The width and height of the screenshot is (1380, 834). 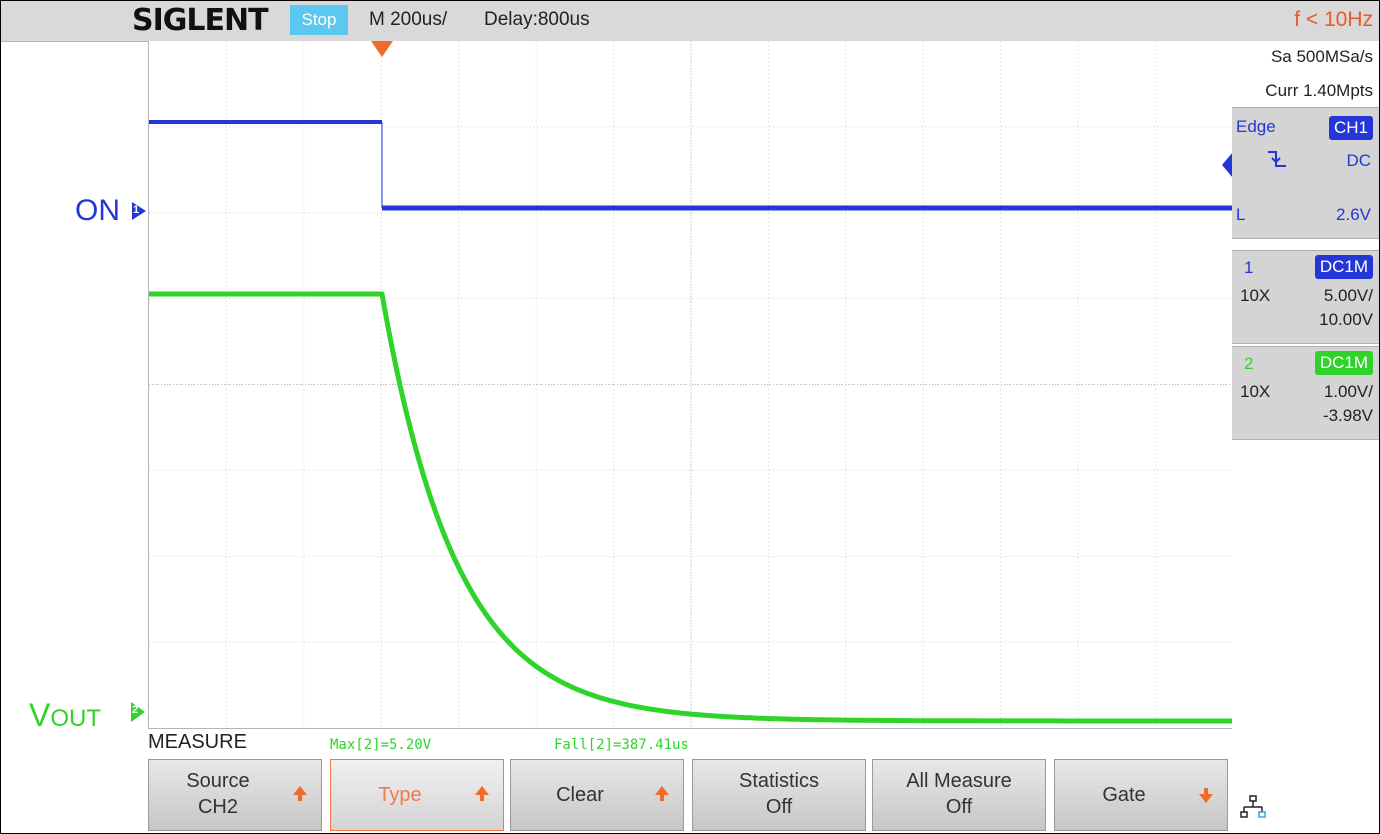 I want to click on ch2-coupling-tag: DC1M, so click(x=1343, y=363).